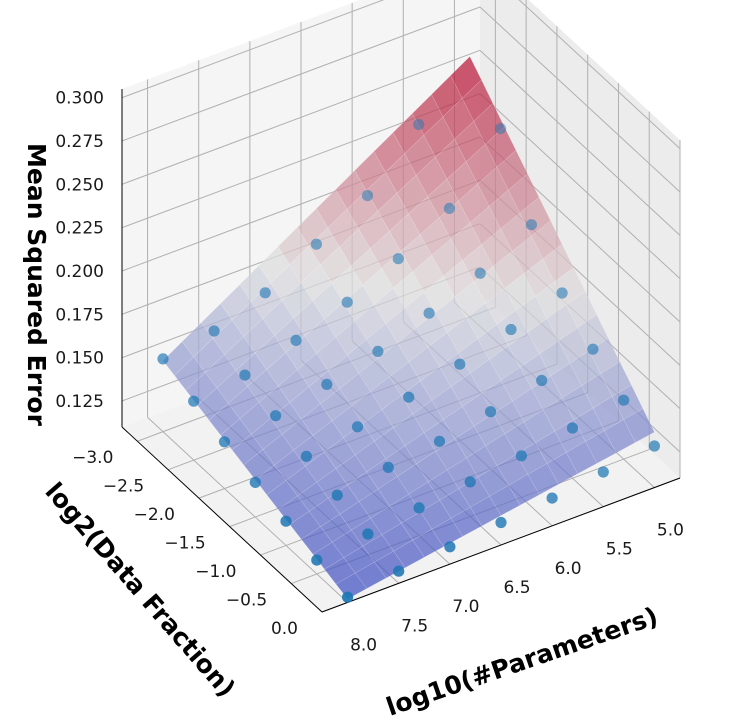  Describe the element at coordinates (79, 359) in the screenshot. I see `z-tick-label: 0.150` at that location.